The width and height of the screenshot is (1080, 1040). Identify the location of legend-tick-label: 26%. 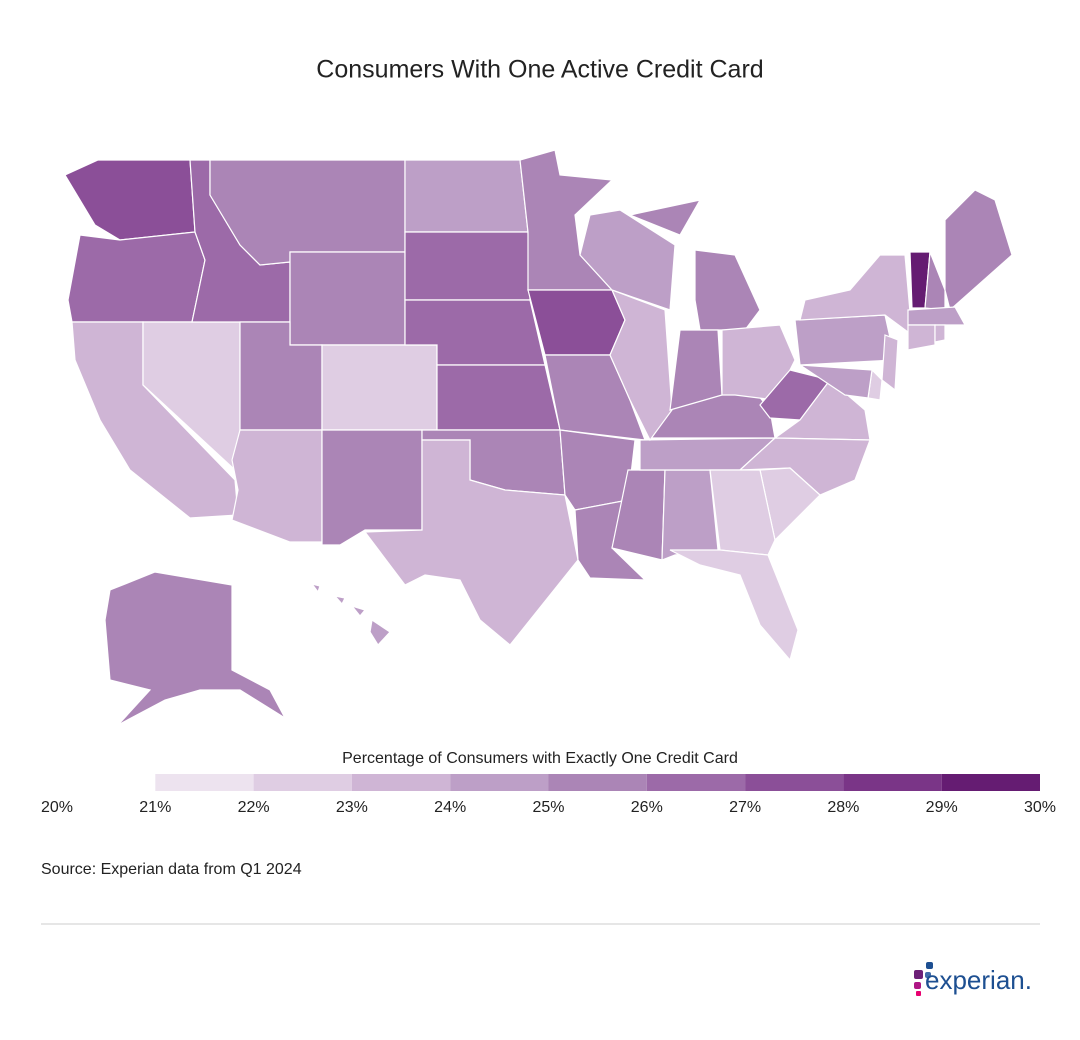
(647, 807).